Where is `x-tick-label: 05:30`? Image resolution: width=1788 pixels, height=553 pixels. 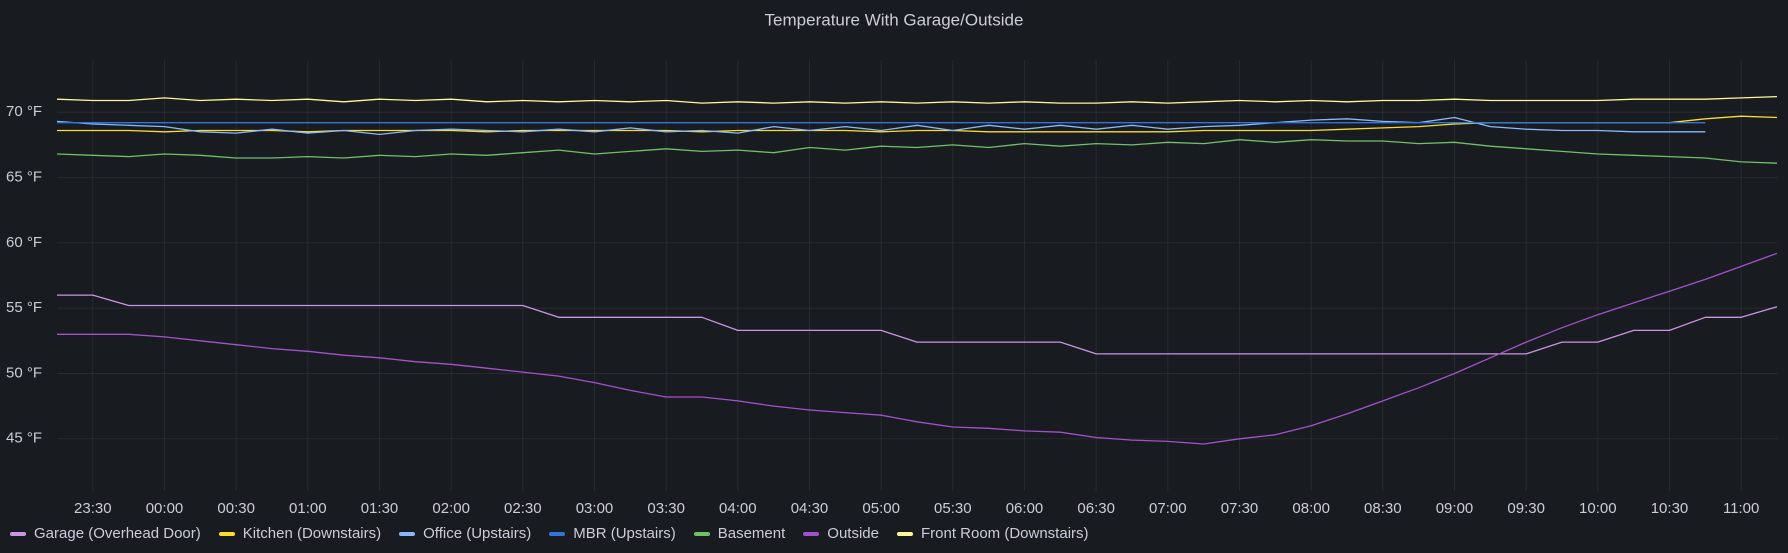 x-tick-label: 05:30 is located at coordinates (953, 508).